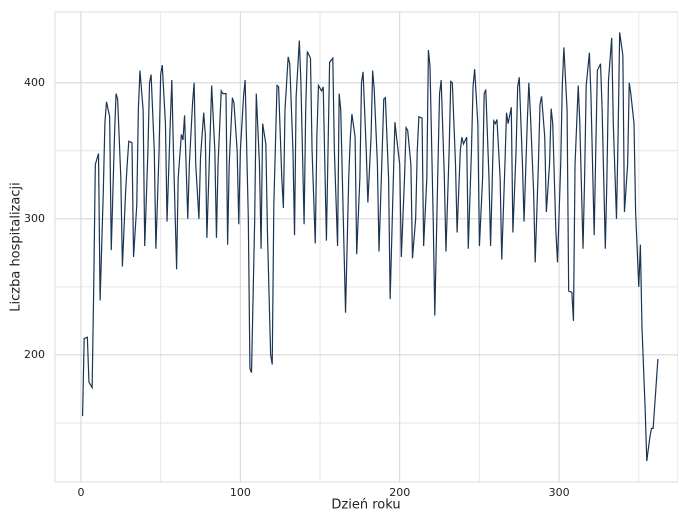  What do you see at coordinates (34, 354) in the screenshot?
I see `y-tick-label: 200` at bounding box center [34, 354].